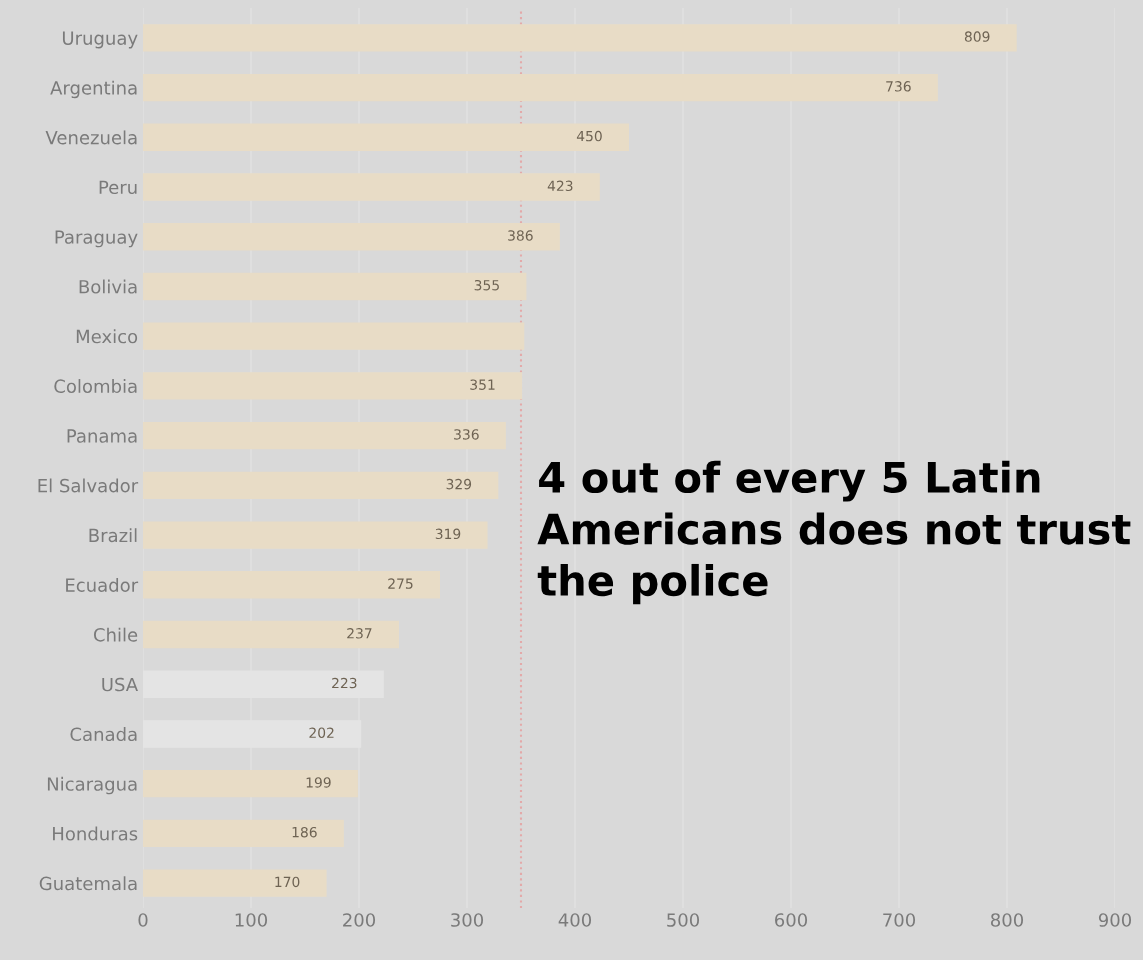 This screenshot has width=1143, height=960. I want to click on x-tick-label: 500, so click(683, 920).